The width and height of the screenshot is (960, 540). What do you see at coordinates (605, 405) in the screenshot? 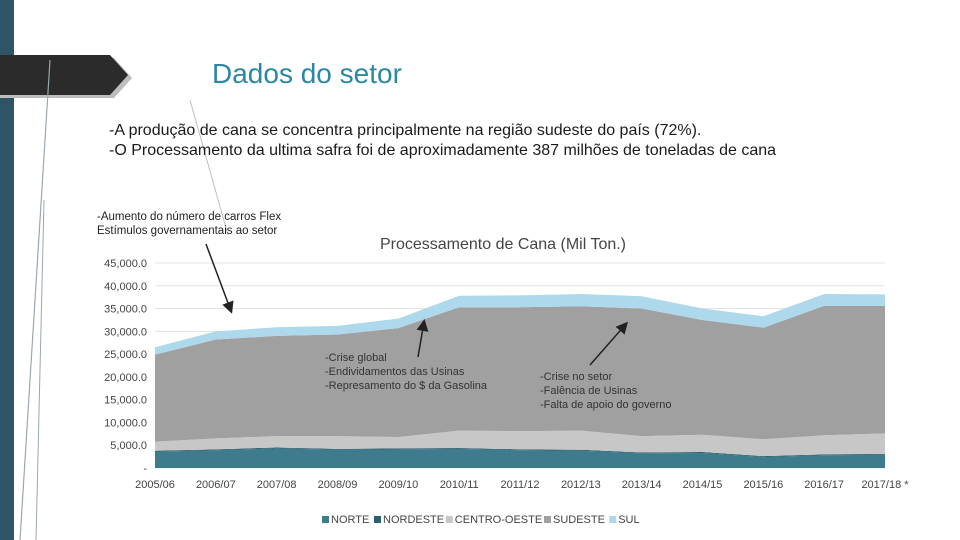
I see `annotation-line: -Falta de apoio do governo` at bounding box center [605, 405].